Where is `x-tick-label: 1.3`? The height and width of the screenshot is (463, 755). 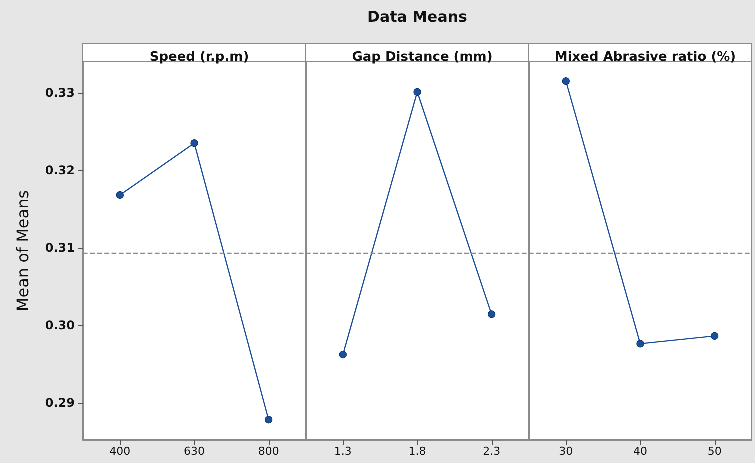 x-tick-label: 1.3 is located at coordinates (343, 451).